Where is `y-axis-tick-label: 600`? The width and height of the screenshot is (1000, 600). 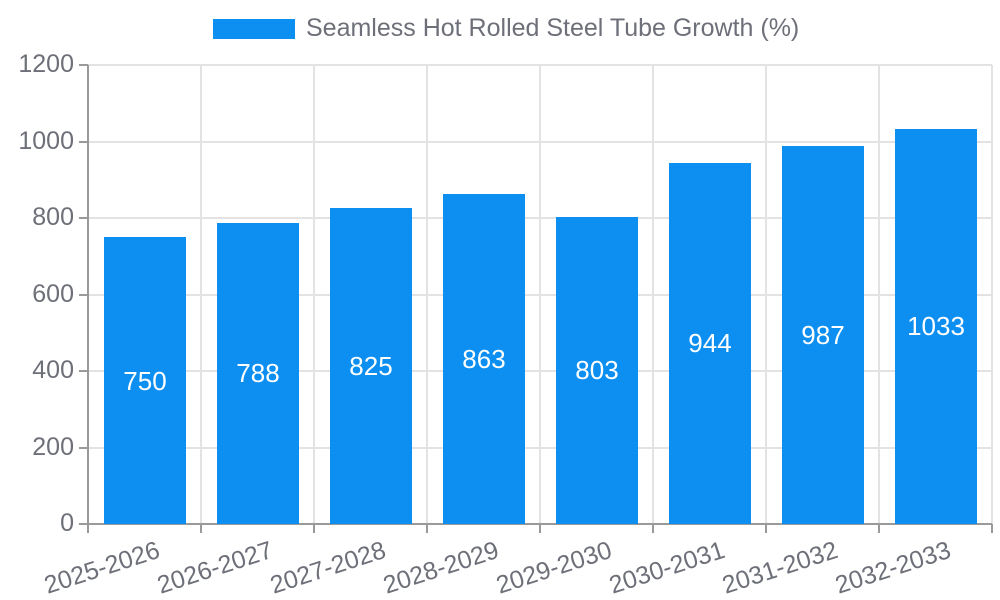 y-axis-tick-label: 600 is located at coordinates (53, 293).